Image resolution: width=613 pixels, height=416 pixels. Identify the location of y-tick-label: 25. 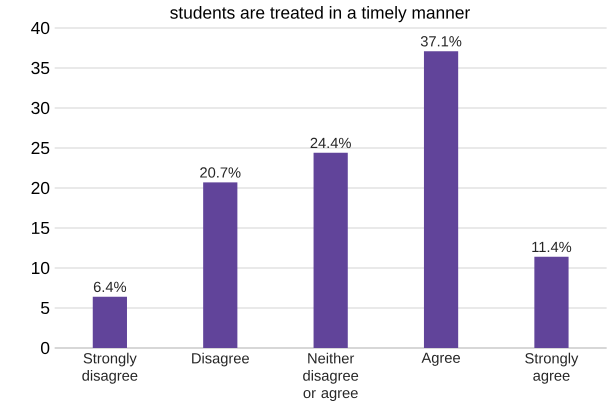
(41, 148).